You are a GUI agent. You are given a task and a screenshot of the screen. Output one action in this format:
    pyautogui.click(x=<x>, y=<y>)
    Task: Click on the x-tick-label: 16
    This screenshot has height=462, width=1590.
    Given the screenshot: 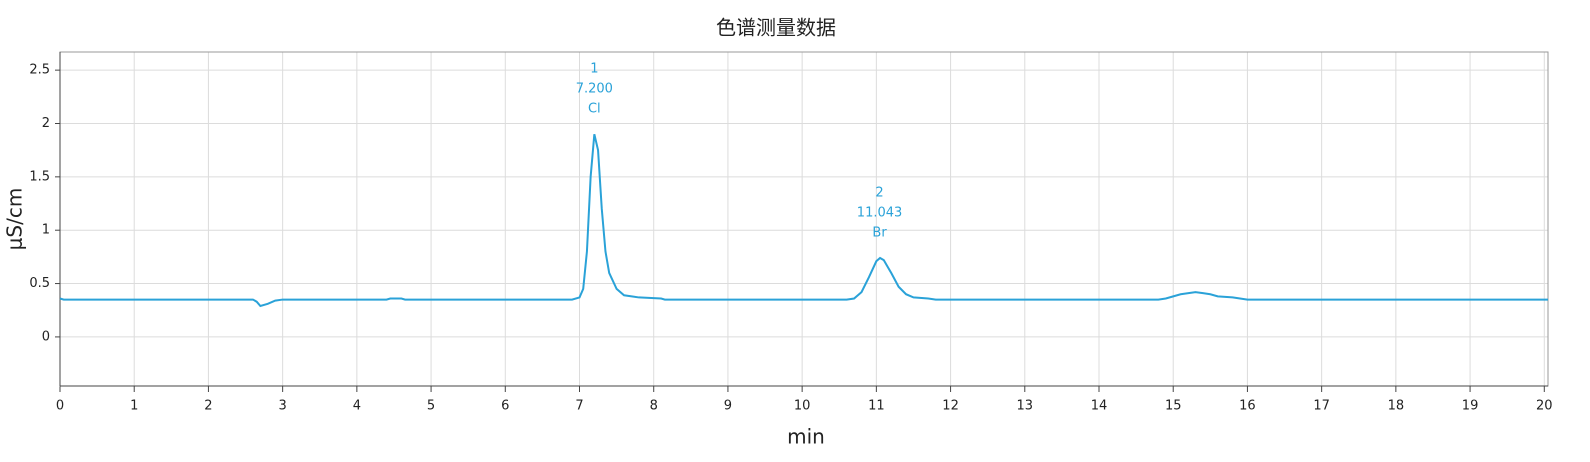 What is the action you would take?
    pyautogui.click(x=1247, y=406)
    